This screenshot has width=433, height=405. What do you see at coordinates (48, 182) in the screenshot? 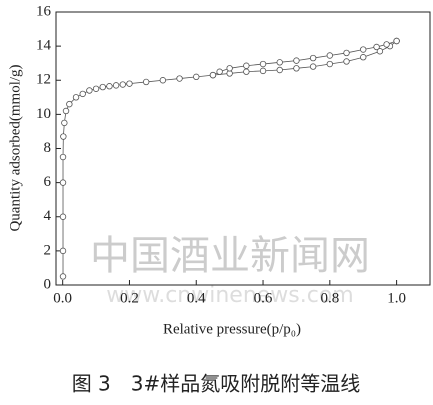
I see `y-tick-label: 6` at bounding box center [48, 182].